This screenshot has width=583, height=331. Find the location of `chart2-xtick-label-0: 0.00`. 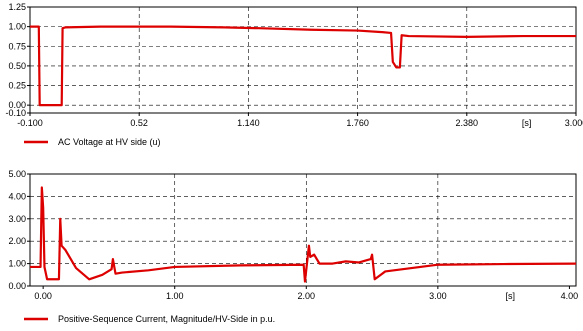

chart2-xtick-label-0: 0.00 is located at coordinates (43, 296).